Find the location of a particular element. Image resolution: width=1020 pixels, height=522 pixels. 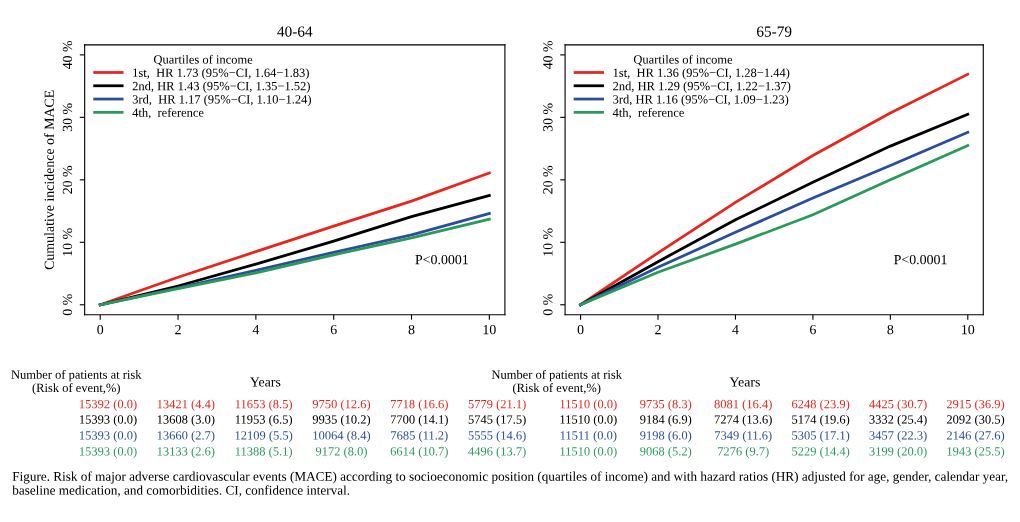

text: 7276 (9.7) is located at coordinates (743, 452).